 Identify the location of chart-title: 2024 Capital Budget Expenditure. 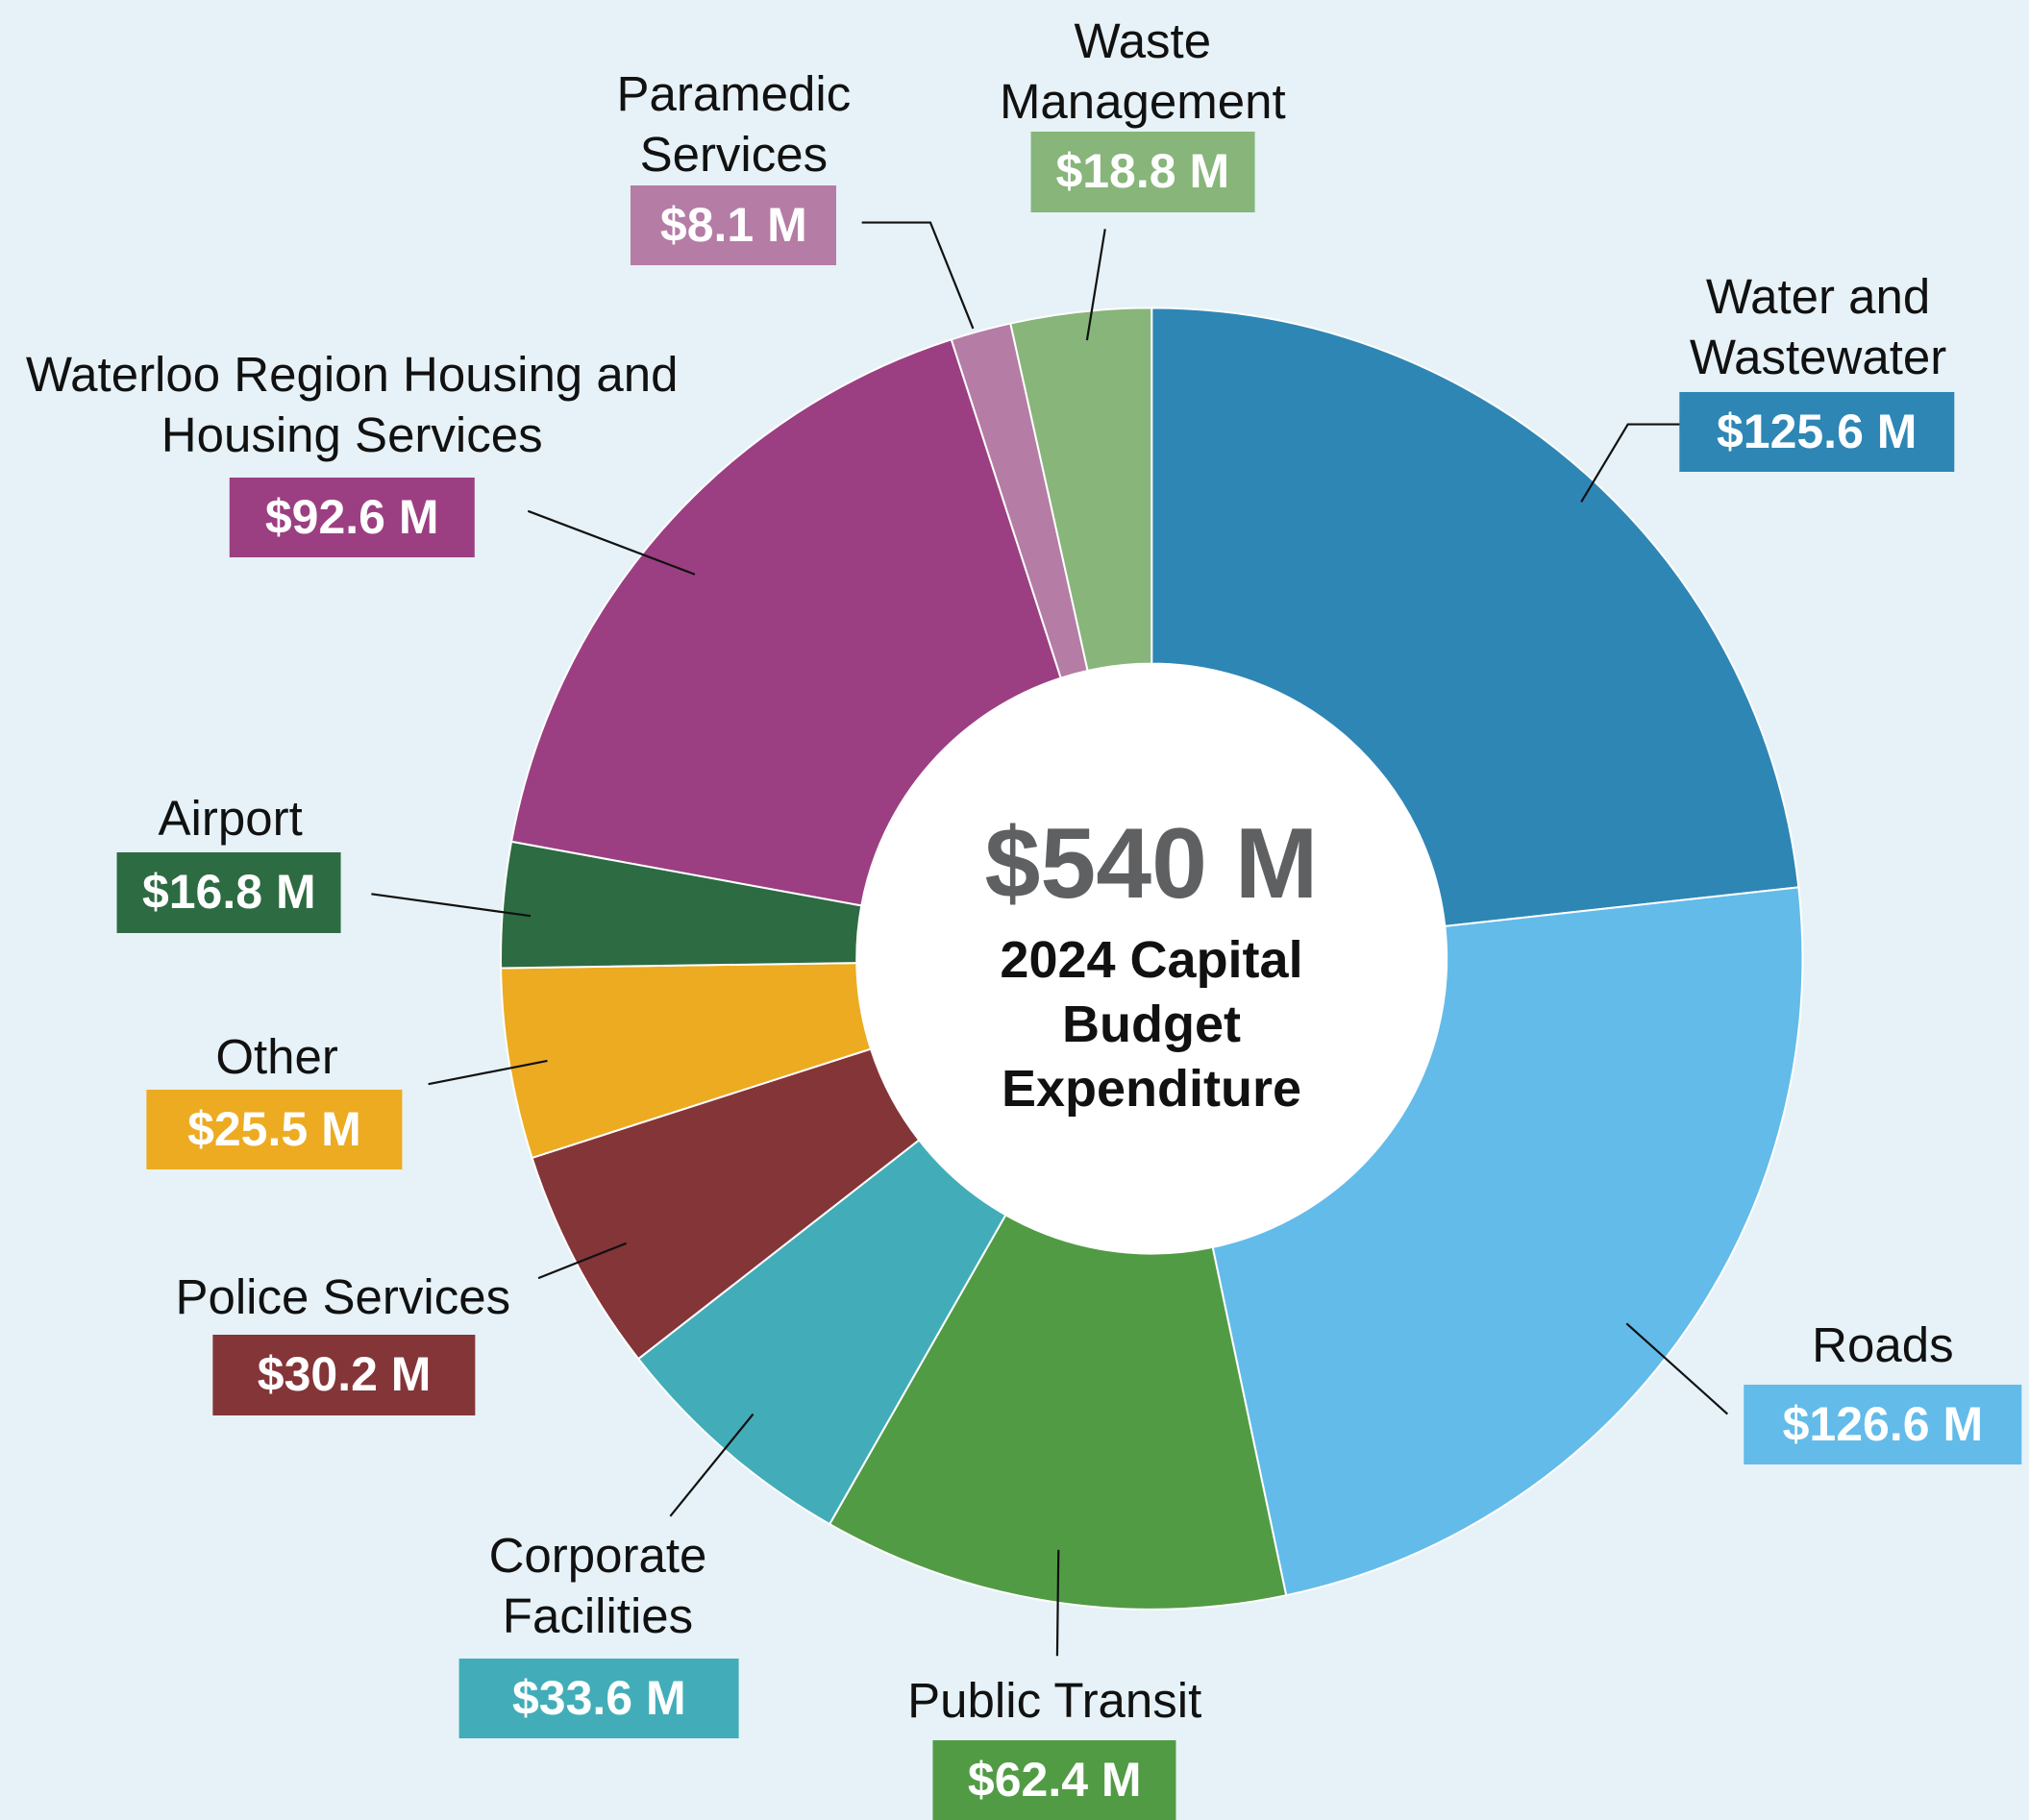
(1151, 1024).